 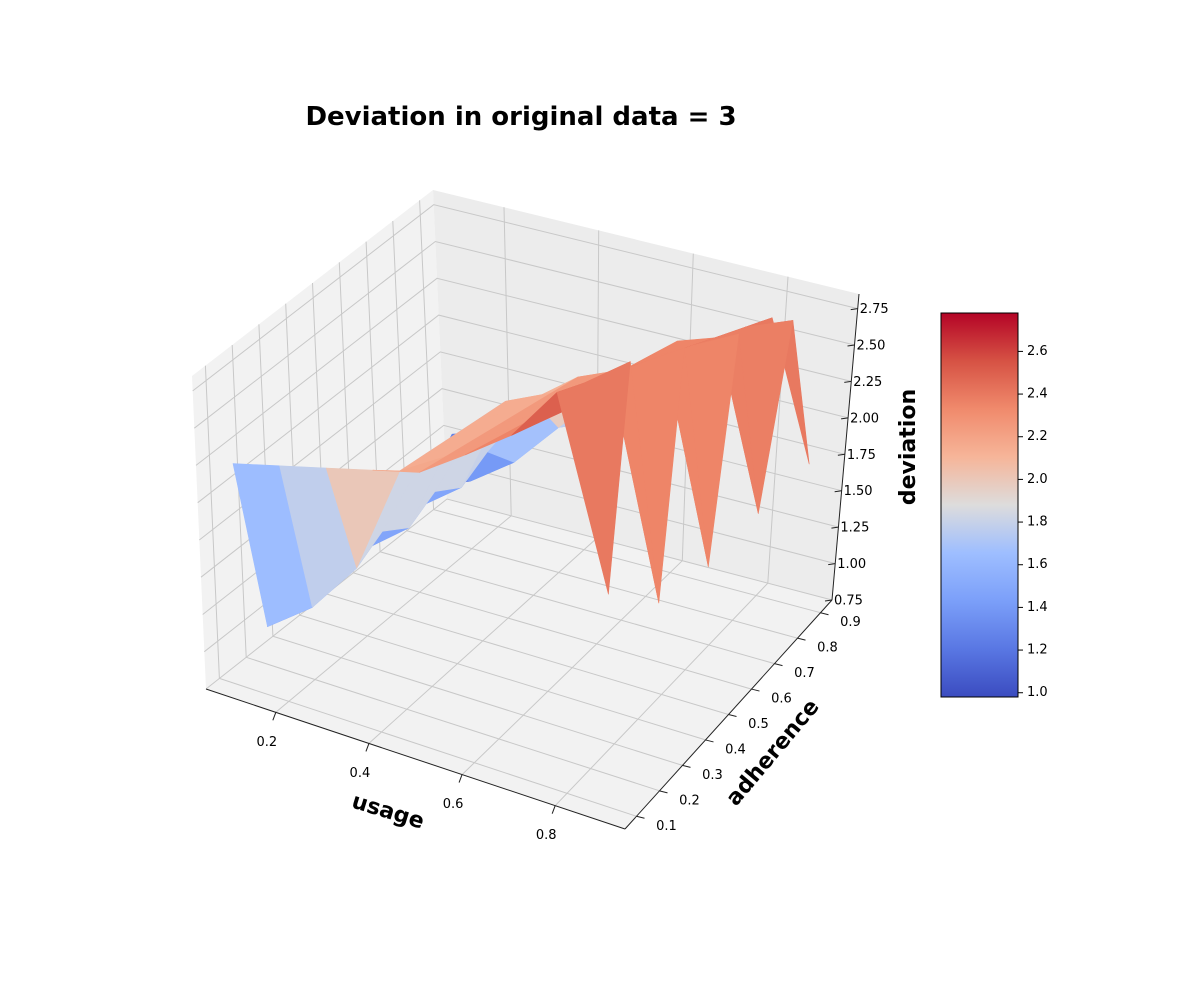 I want to click on chart-title: Deviation in original data = 3, so click(x=520, y=117).